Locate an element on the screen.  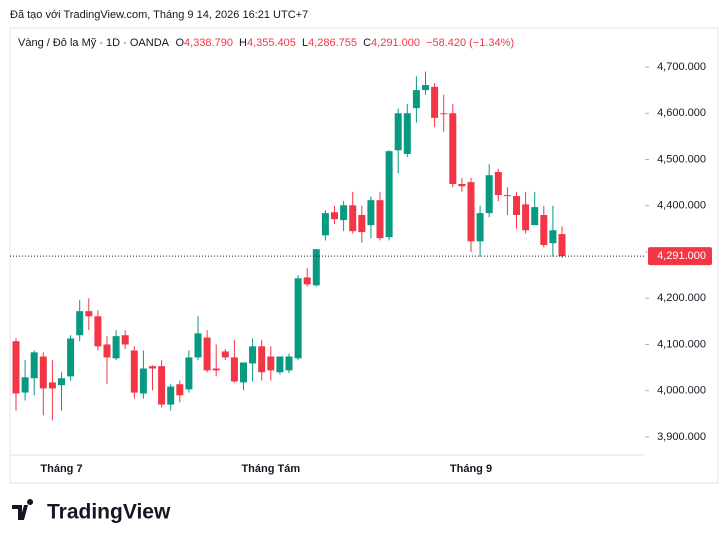
y-tick-label: 4,000.000 is located at coordinates (681, 391).